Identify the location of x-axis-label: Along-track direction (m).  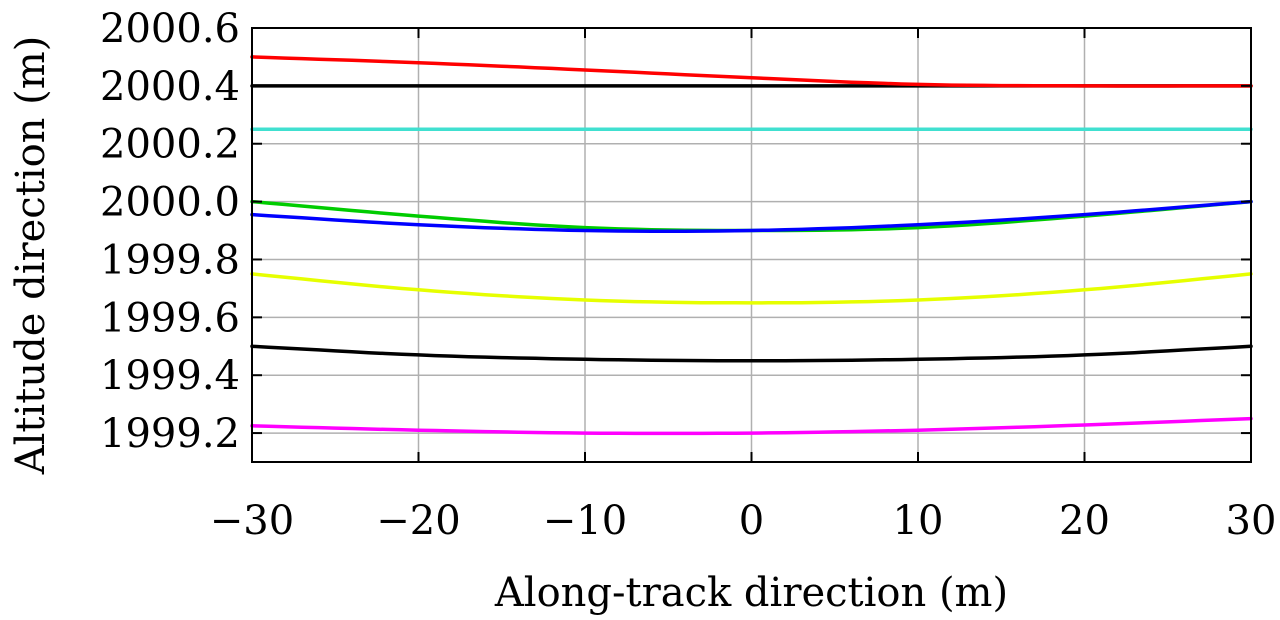
(751, 593).